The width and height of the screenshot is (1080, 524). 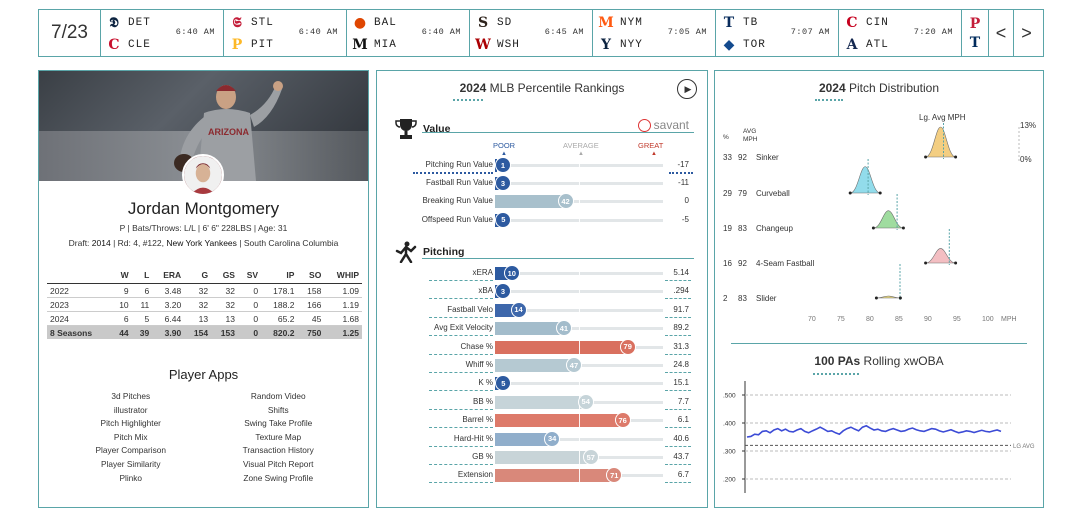 I want to click on player-app-link: Transaction History, so click(x=278, y=450).